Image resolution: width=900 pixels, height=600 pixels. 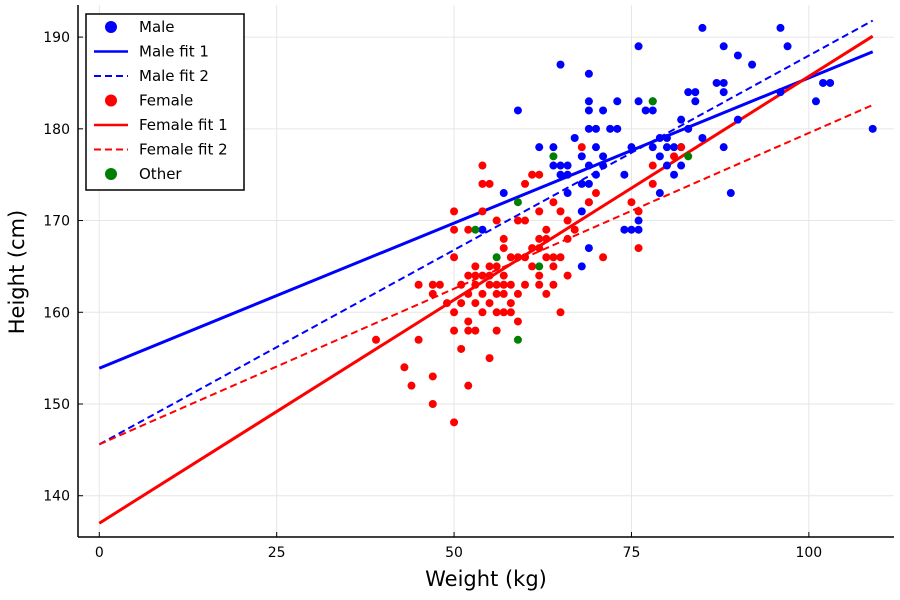 I want to click on x-tick-label: 0, so click(x=99, y=553).